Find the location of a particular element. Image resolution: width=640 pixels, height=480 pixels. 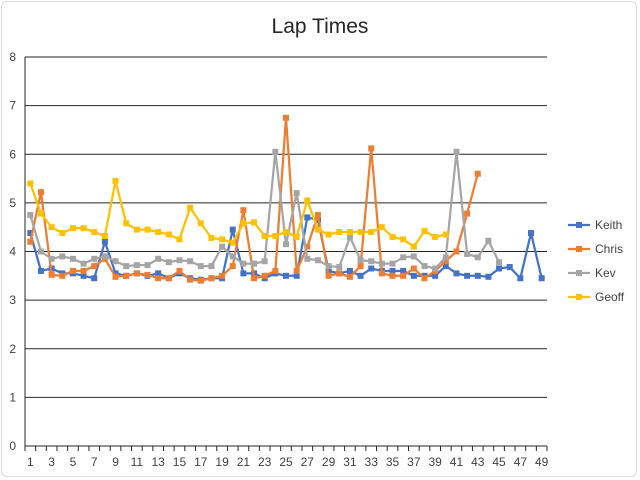

x-tick-label: 41 is located at coordinates (457, 462).